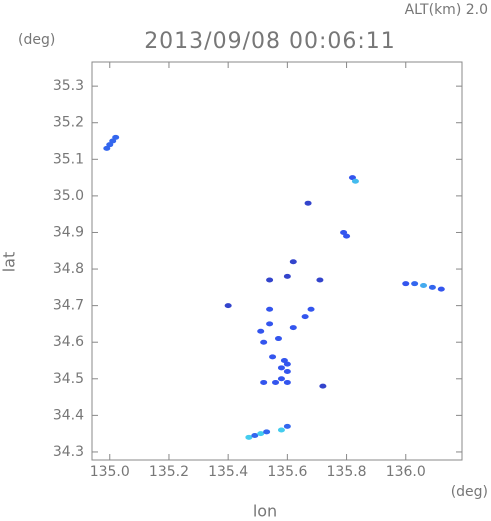 The image size is (491, 521). I want to click on y-unit: (deg), so click(36, 40).